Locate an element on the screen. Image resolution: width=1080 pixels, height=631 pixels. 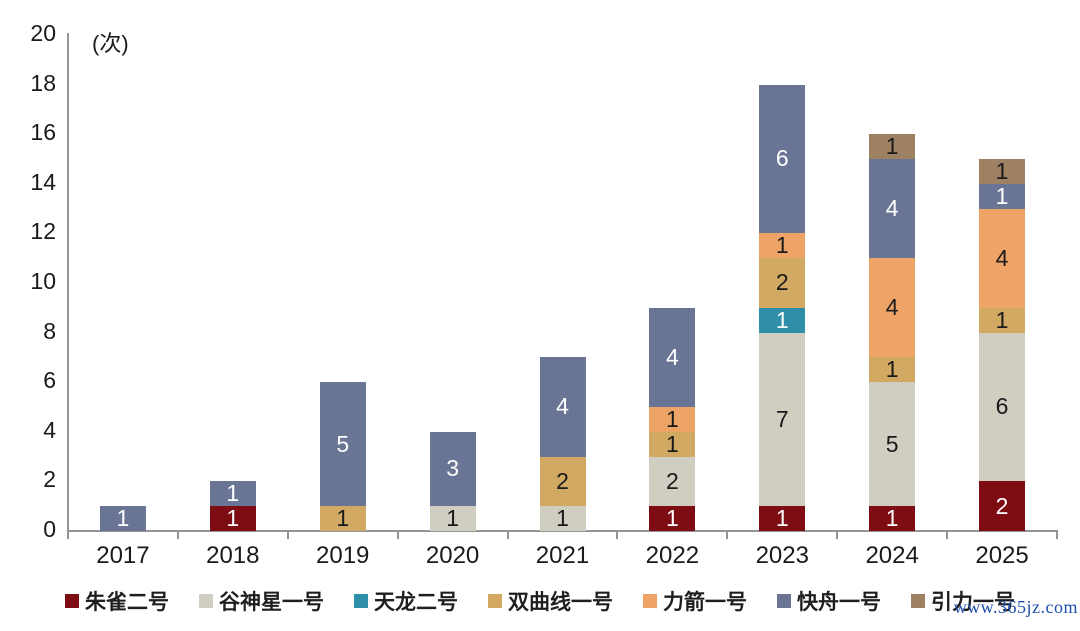
bar-segment-快舟一号: 5 is located at coordinates (342, 444).